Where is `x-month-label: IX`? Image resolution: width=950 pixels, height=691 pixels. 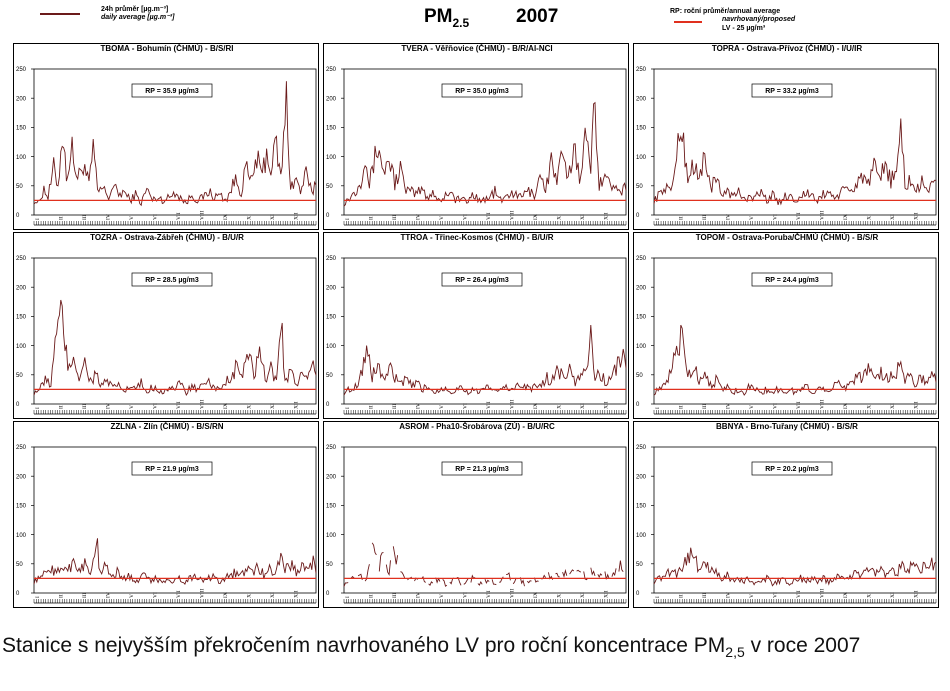
x-month-label: IX is located at coordinates (226, 595).